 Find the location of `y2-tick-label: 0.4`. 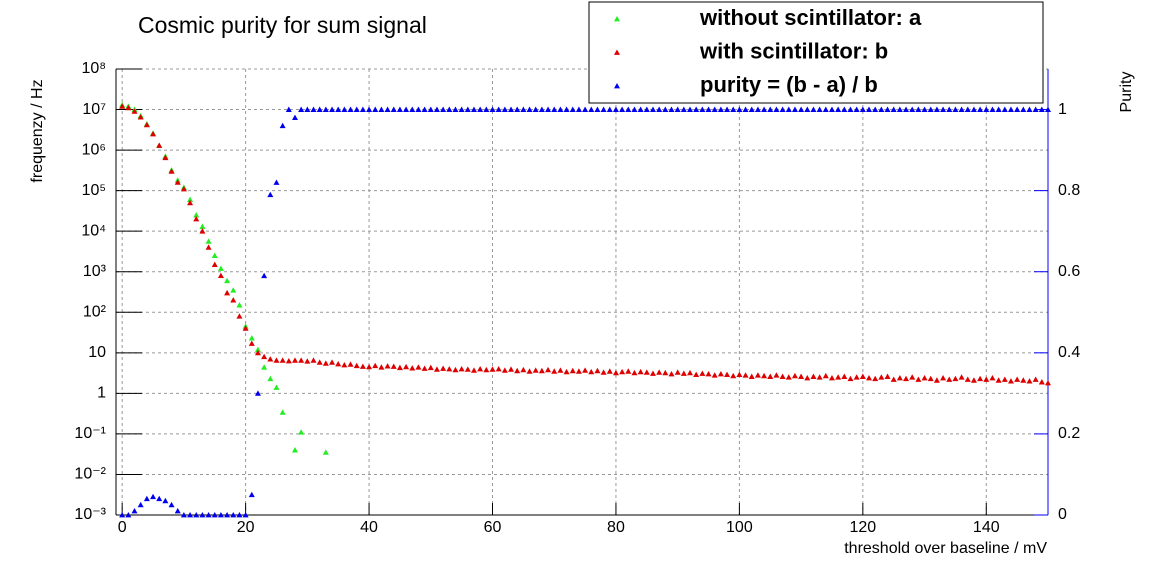

y2-tick-label: 0.4 is located at coordinates (1069, 352).